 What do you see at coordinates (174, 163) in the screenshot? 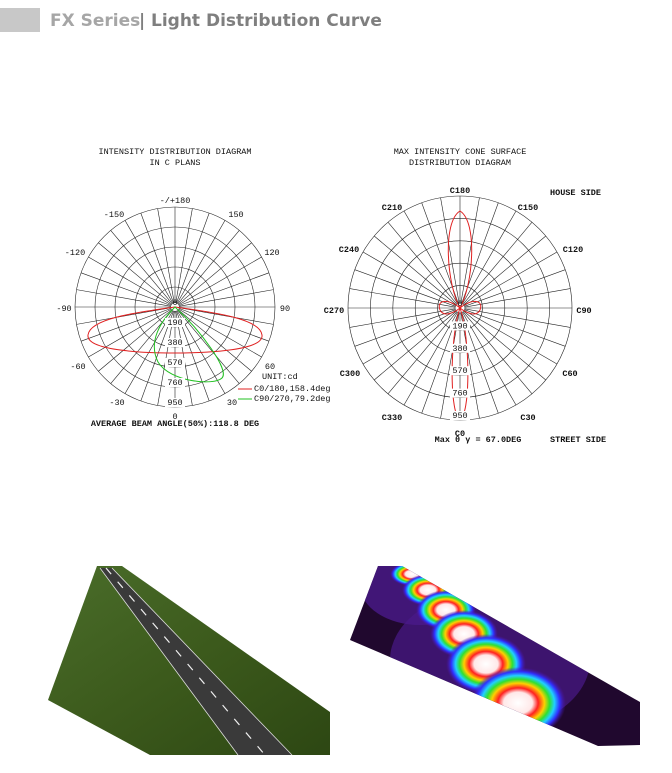
I see `diagram-title: IN C PLANS` at bounding box center [174, 163].